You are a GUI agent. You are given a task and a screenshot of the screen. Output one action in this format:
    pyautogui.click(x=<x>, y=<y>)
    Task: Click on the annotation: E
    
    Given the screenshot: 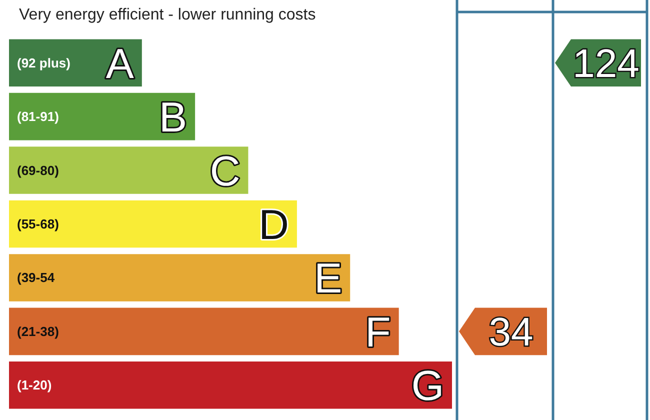 What is the action you would take?
    pyautogui.click(x=328, y=278)
    